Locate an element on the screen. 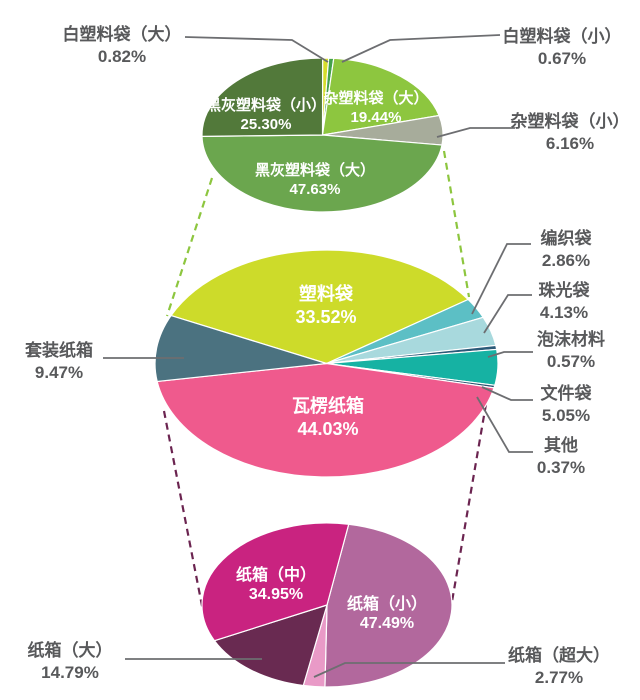 The width and height of the screenshot is (640, 700). label-pct: 33.52% is located at coordinates (326, 317).